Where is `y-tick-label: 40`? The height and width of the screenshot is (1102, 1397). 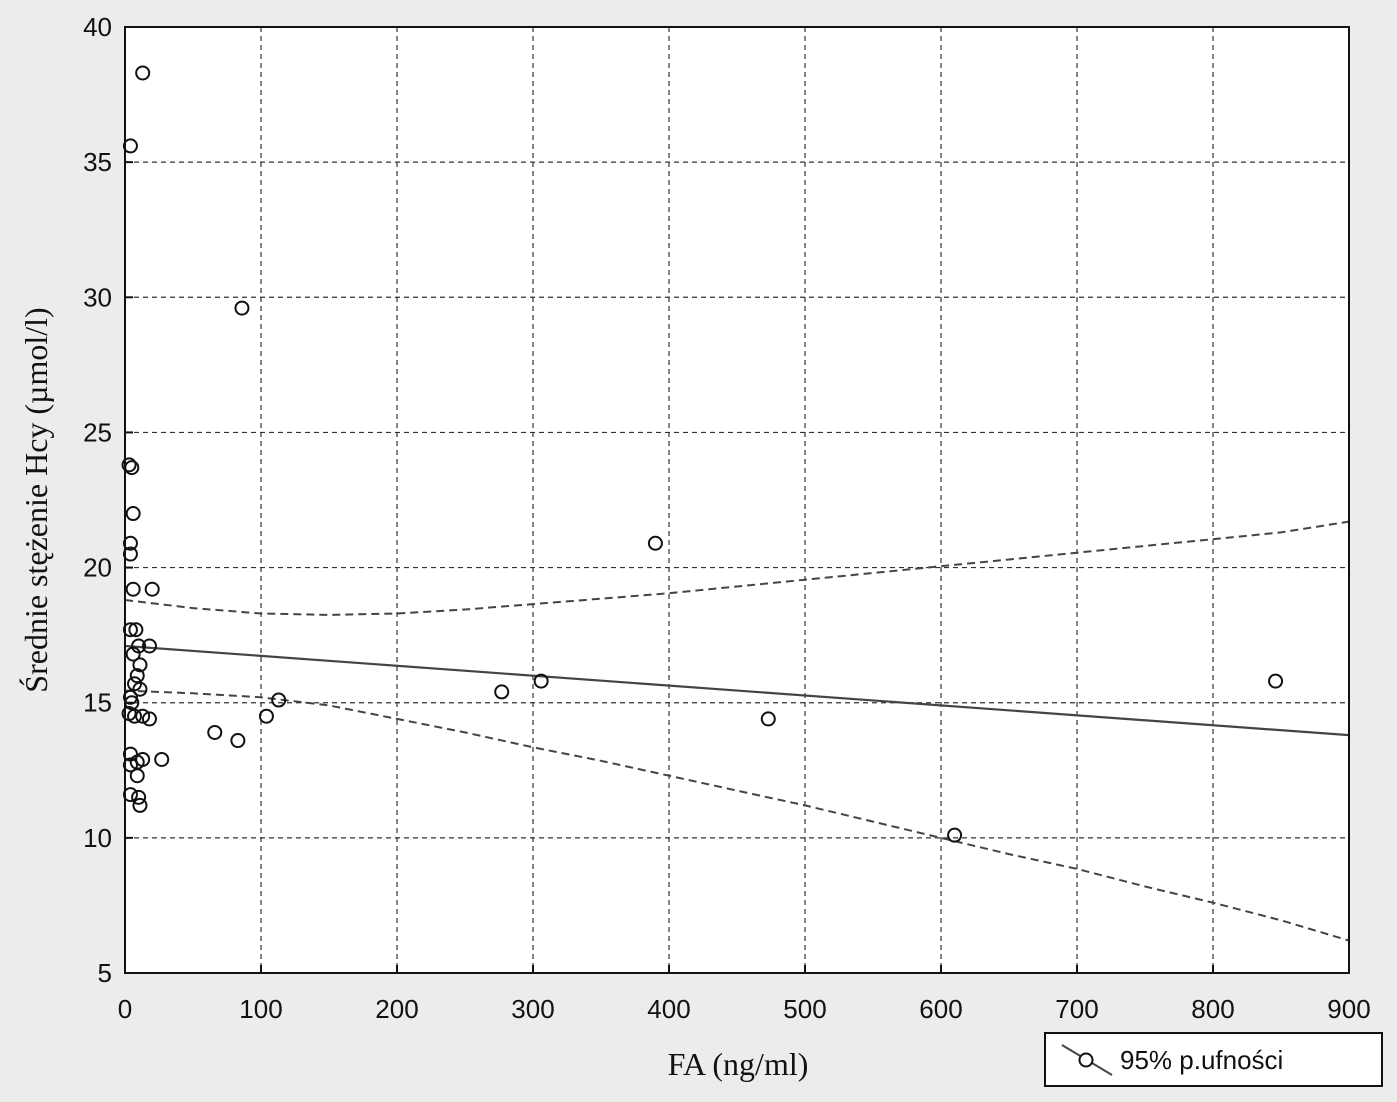
y-tick-label: 40 is located at coordinates (97, 27).